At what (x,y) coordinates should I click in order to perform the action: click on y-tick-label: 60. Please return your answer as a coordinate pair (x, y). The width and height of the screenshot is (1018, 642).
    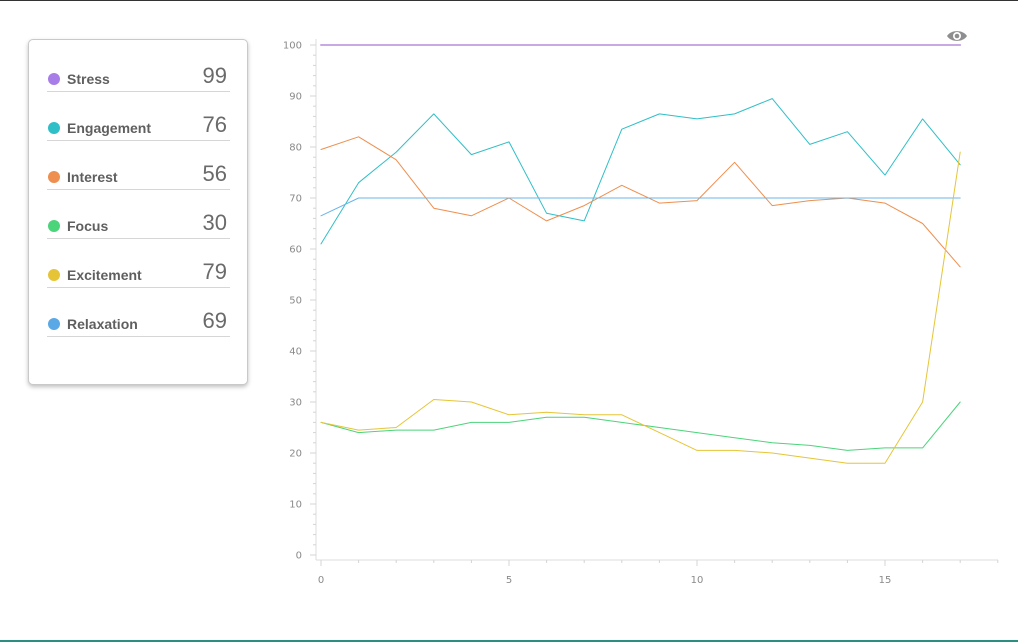
    Looking at the image, I should click on (295, 250).